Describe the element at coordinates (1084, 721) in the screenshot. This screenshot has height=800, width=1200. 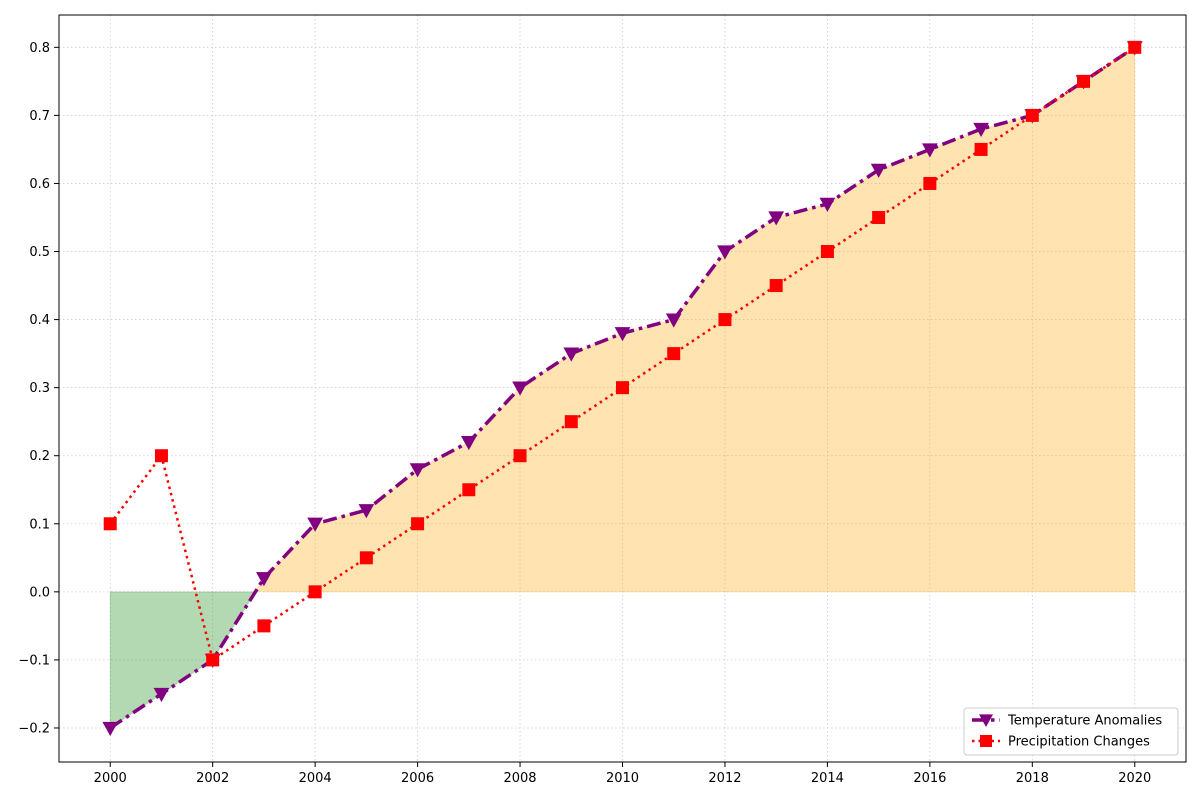
I see `legend-label-0: Temperature Anomalies` at that location.